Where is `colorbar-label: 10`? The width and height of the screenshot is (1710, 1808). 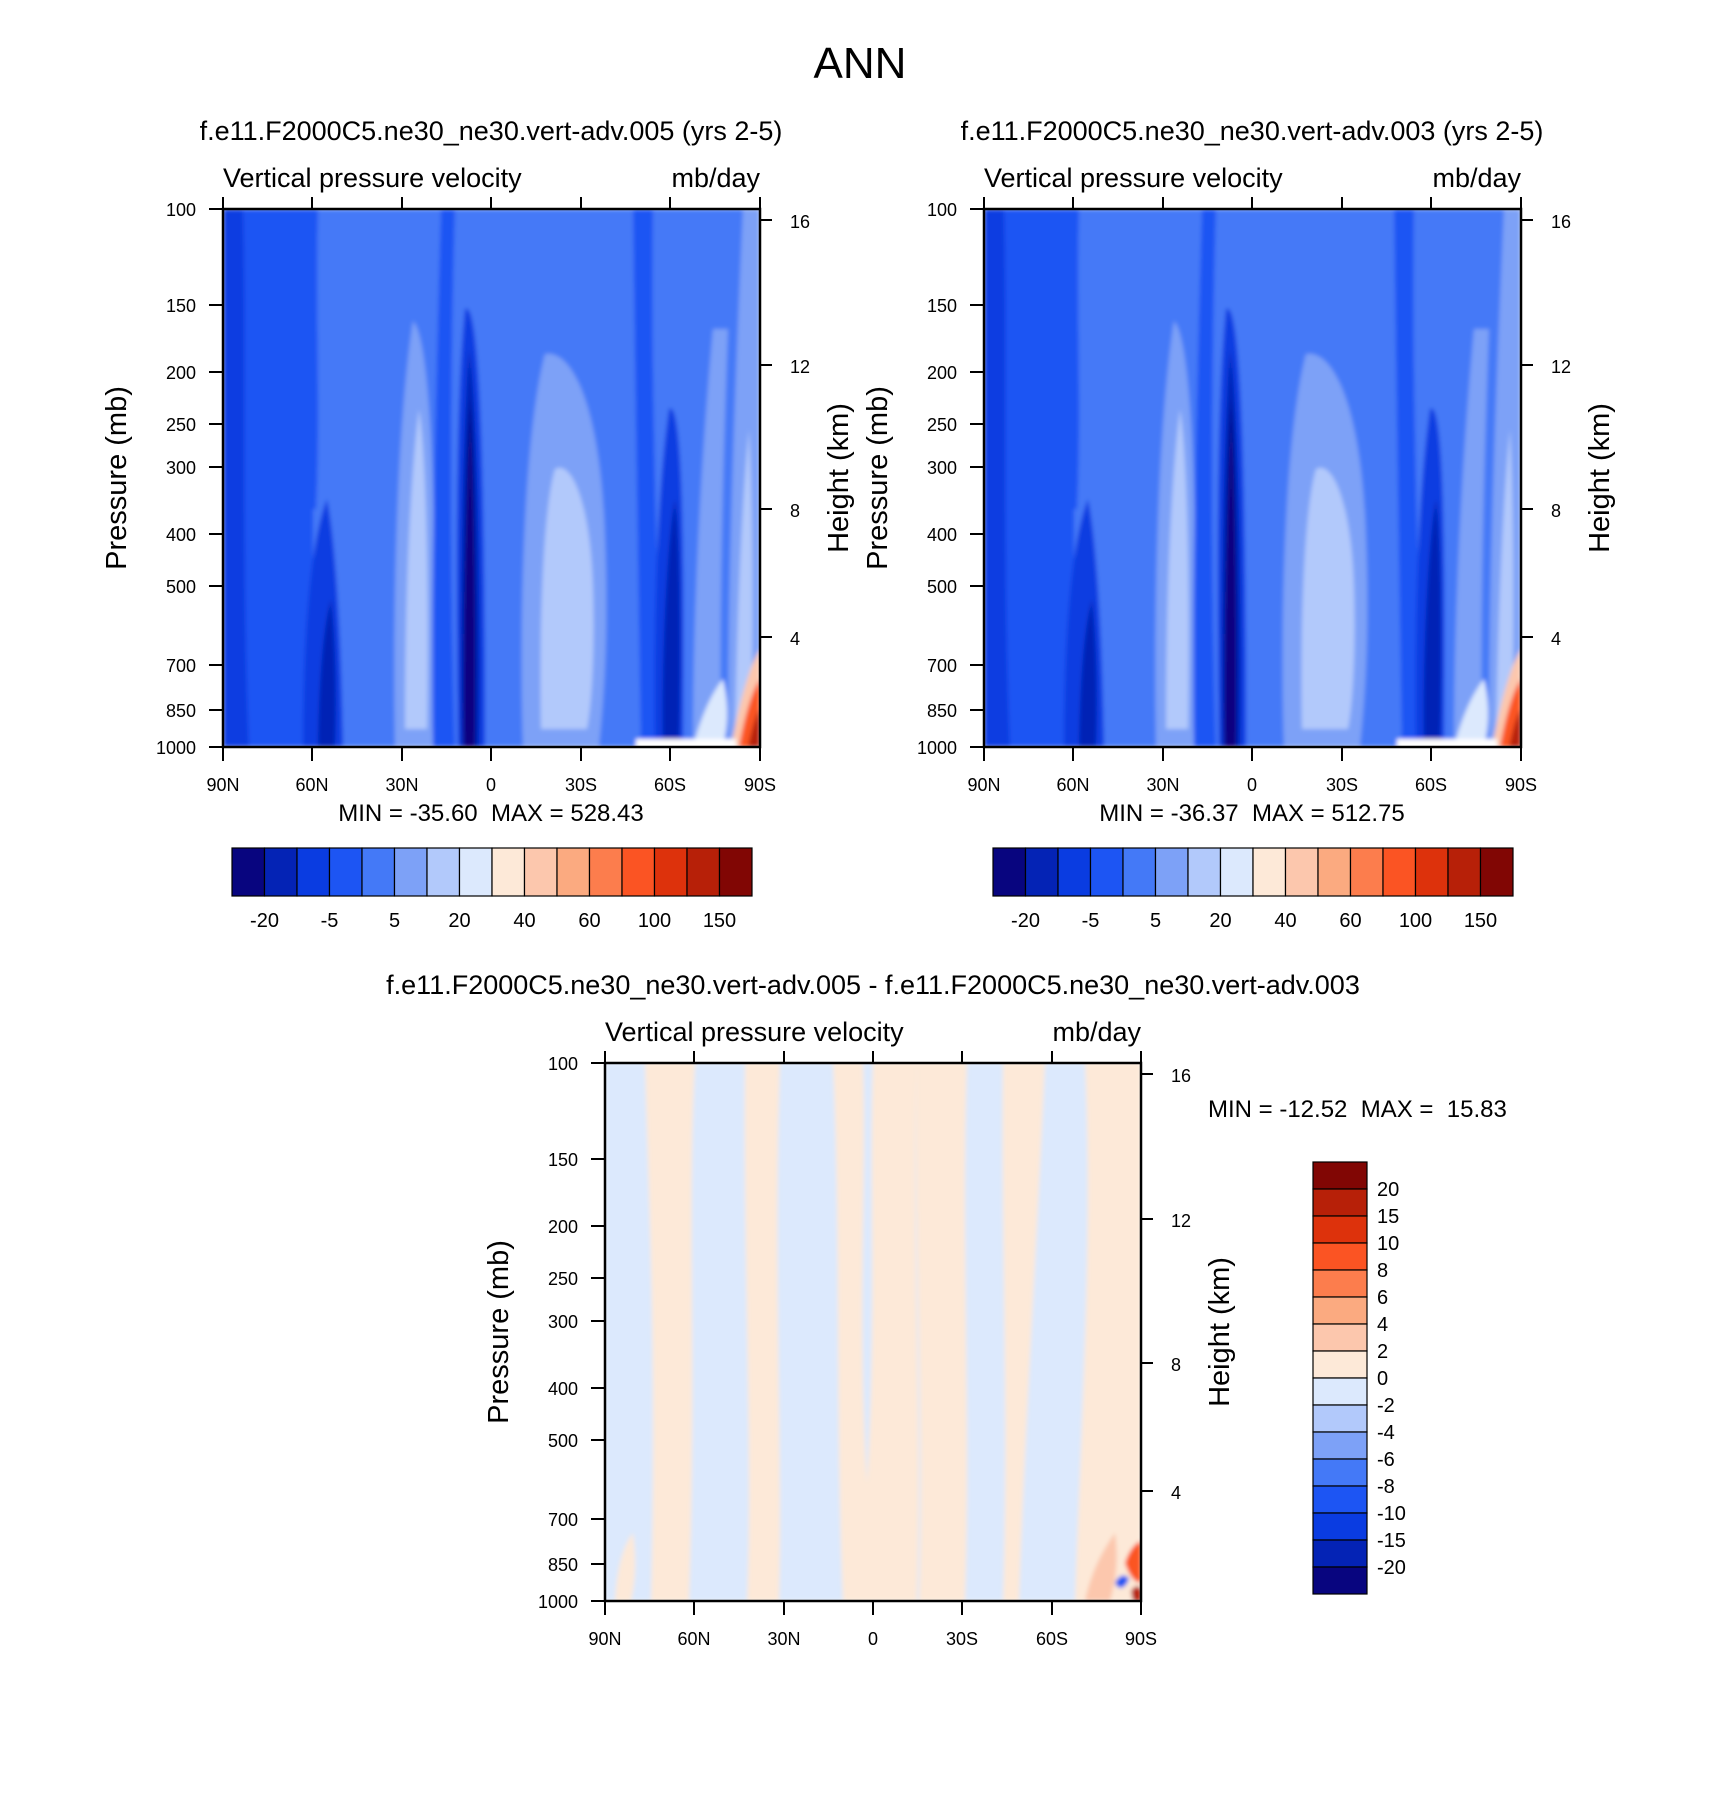
colorbar-label: 10 is located at coordinates (1388, 1244).